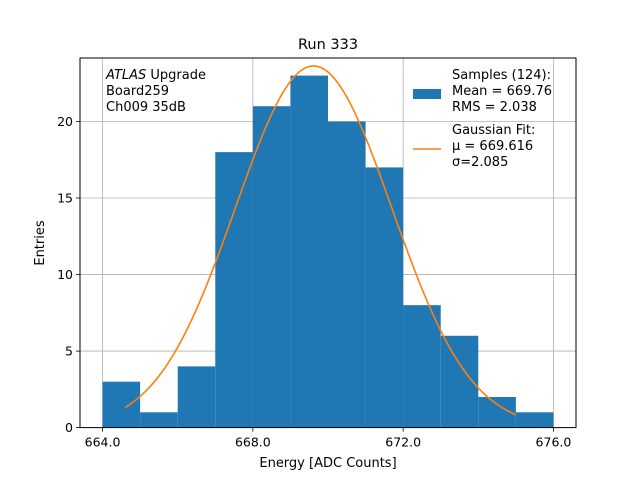 This screenshot has width=640, height=480. What do you see at coordinates (554, 442) in the screenshot?
I see `x-tick-label: 676.0` at bounding box center [554, 442].